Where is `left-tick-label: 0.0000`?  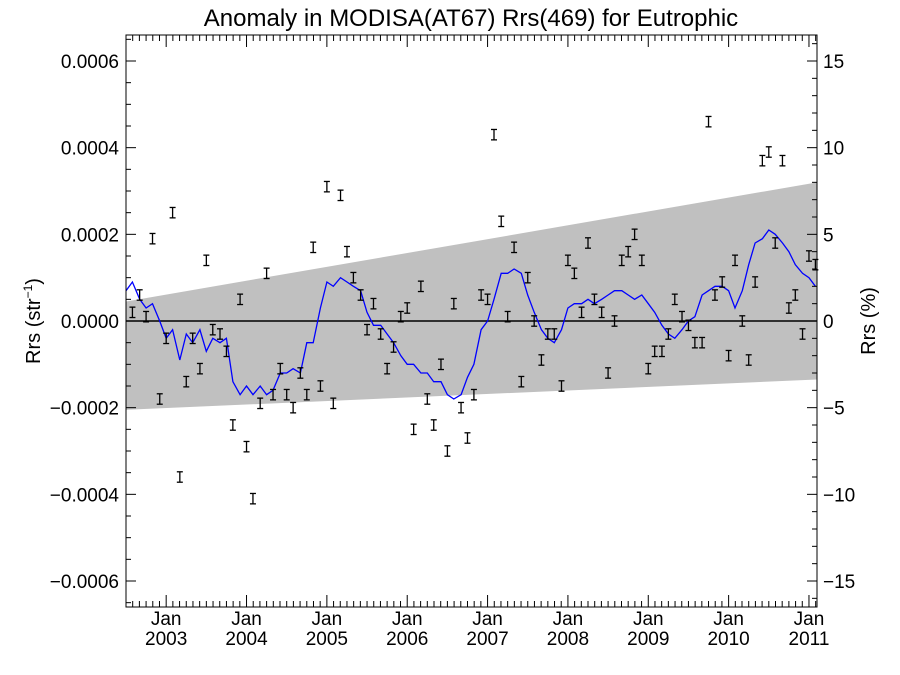
left-tick-label: 0.0000 is located at coordinates (90, 322).